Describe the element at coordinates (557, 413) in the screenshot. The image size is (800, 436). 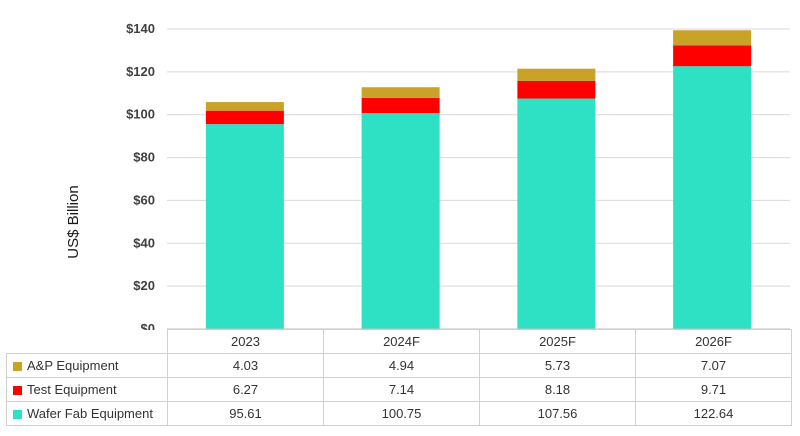
I see `data-label: 107.56` at that location.